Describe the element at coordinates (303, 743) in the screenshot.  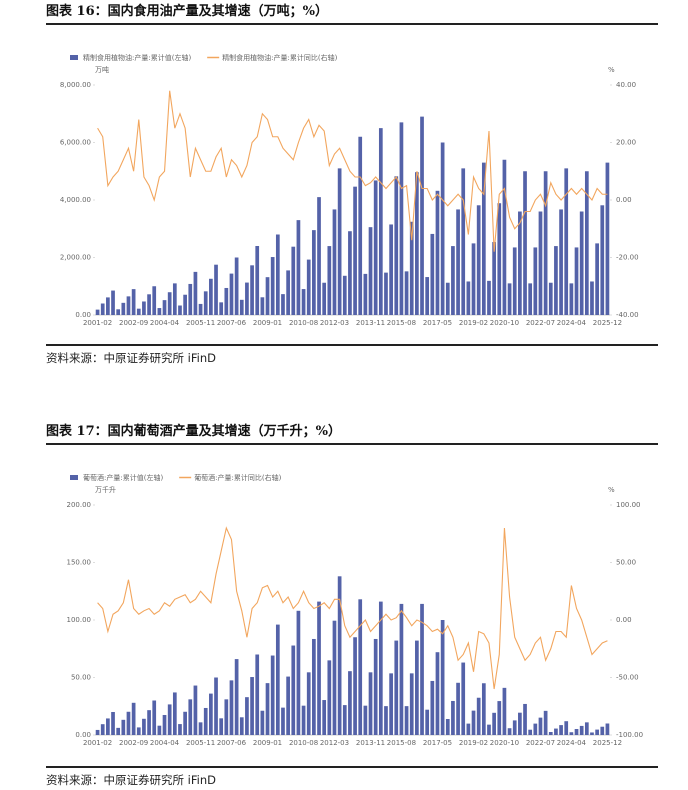
I see `x-tick-label: 2010-08` at that location.